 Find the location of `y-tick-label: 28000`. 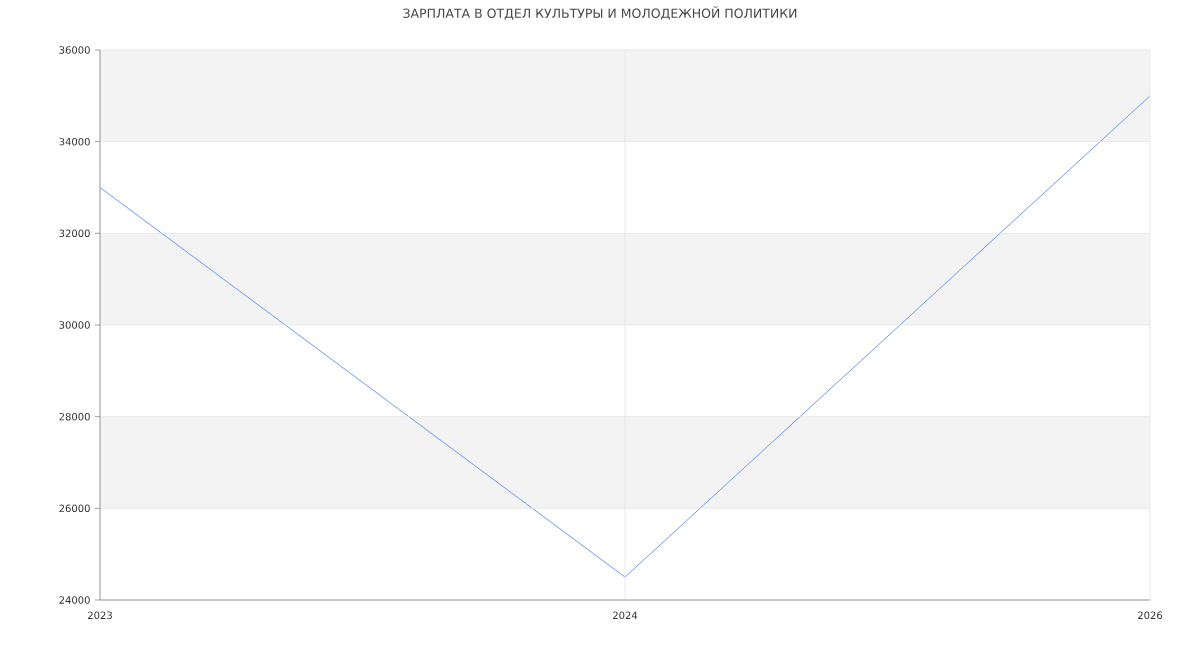

y-tick-label: 28000 is located at coordinates (74, 416).